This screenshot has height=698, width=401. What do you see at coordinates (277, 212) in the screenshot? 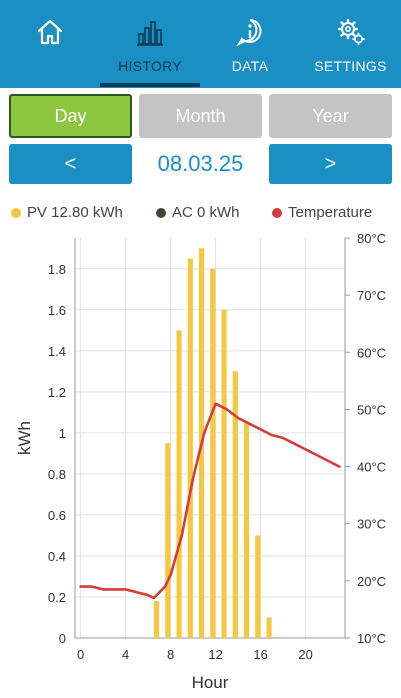
I see `temperature-dot-icon` at bounding box center [277, 212].